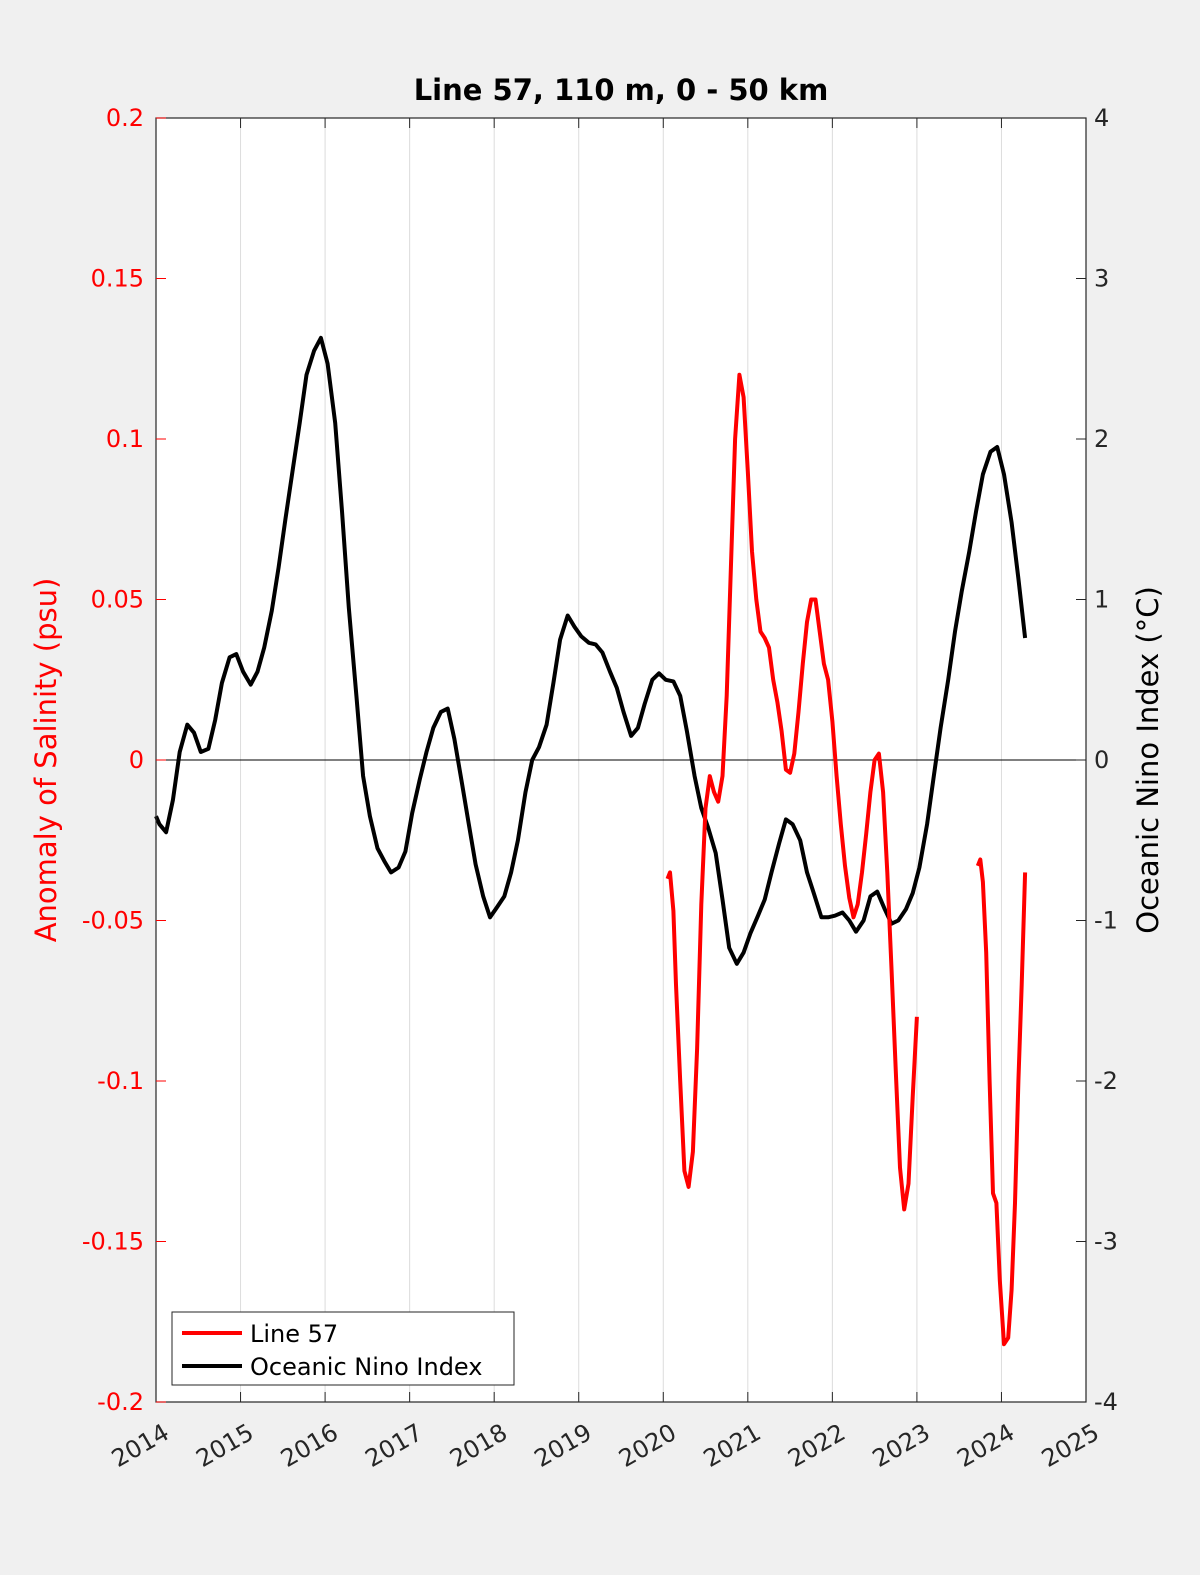 The width and height of the screenshot is (1200, 1575). I want to click on right-axis-label: Oceanic Nino Index (°C), so click(1148, 760).